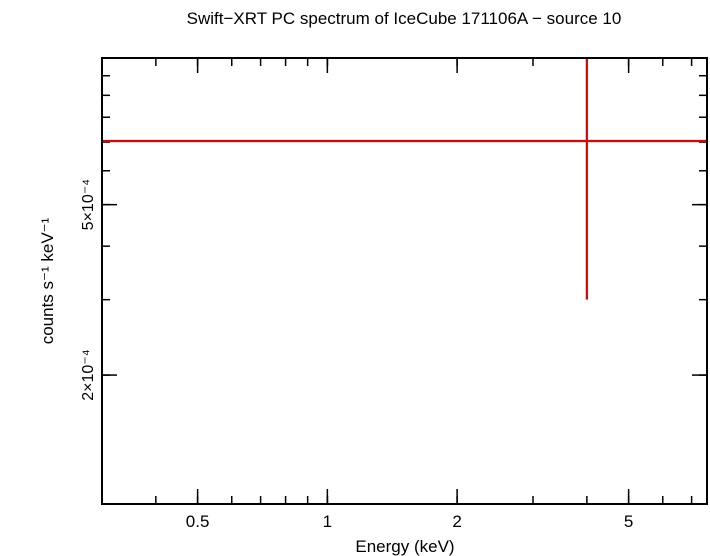 The height and width of the screenshot is (556, 710). Describe the element at coordinates (88, 204) in the screenshot. I see `y-tick-label: 5×10⁻⁴` at that location.